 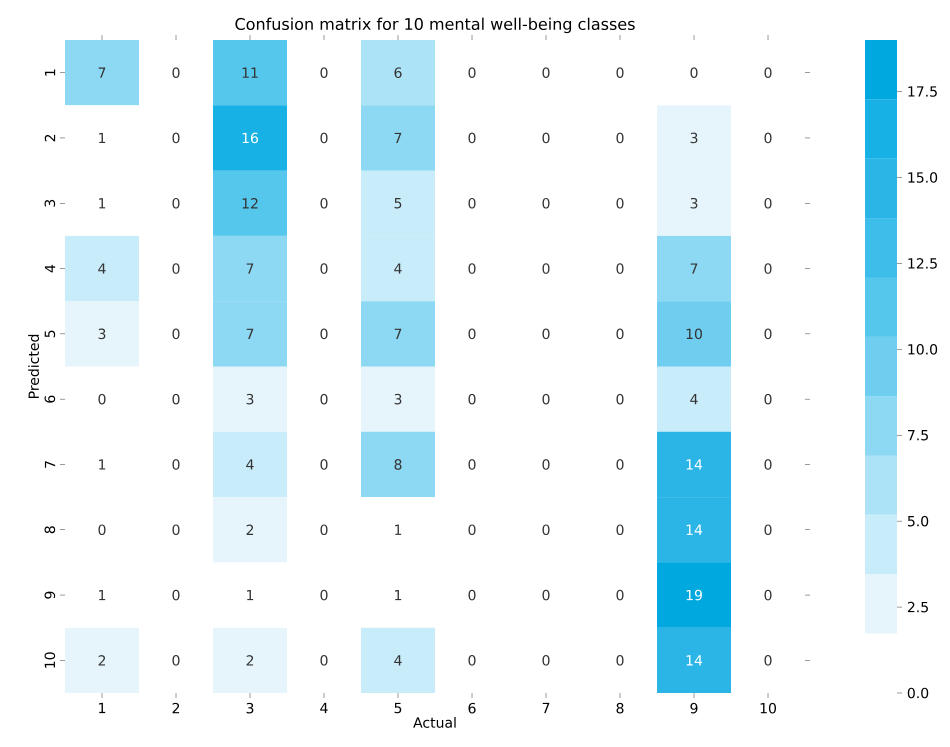 What do you see at coordinates (250, 708) in the screenshot?
I see `x-tick-label: 3` at bounding box center [250, 708].